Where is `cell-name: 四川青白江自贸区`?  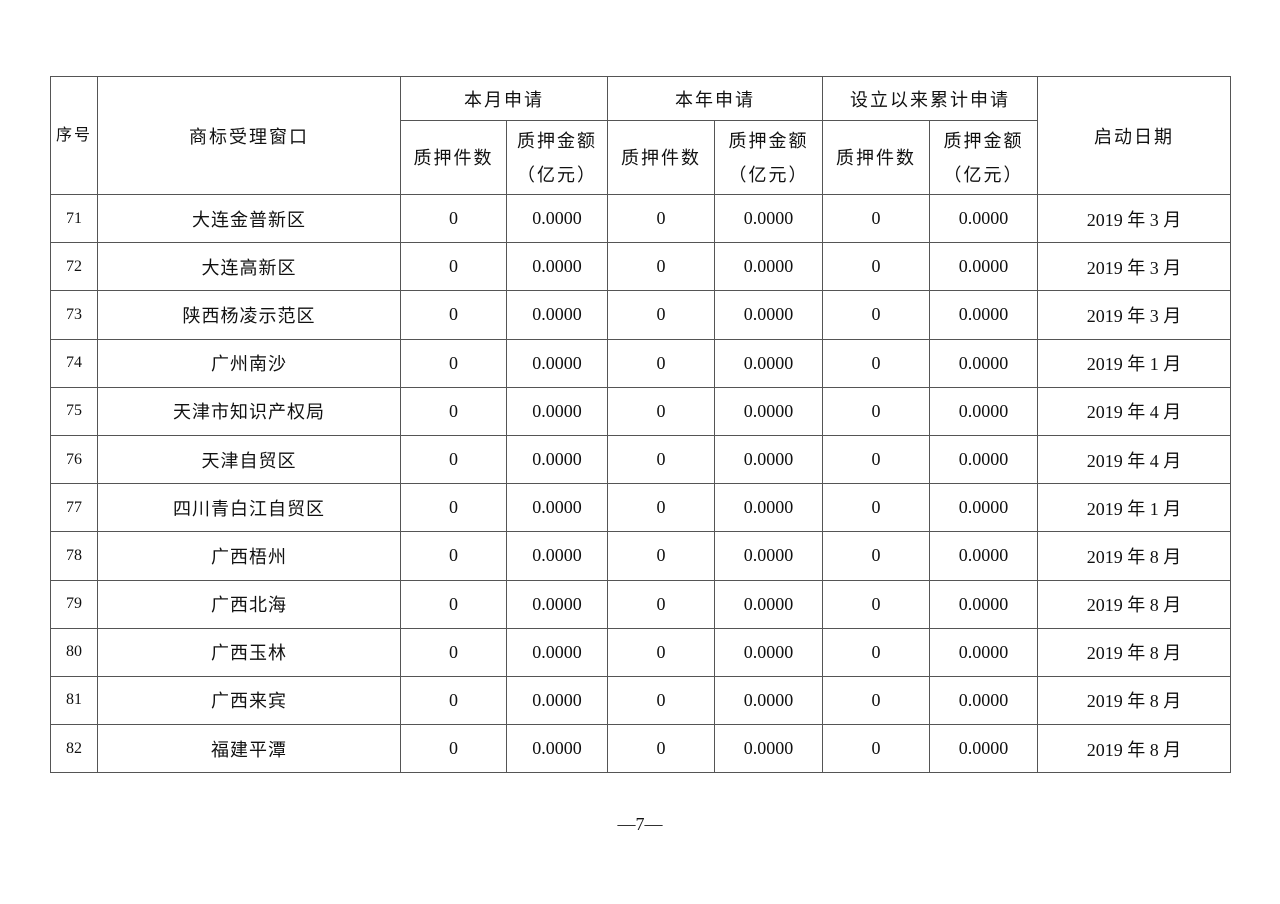
cell-name: 四川青白江自贸区 is located at coordinates (249, 508).